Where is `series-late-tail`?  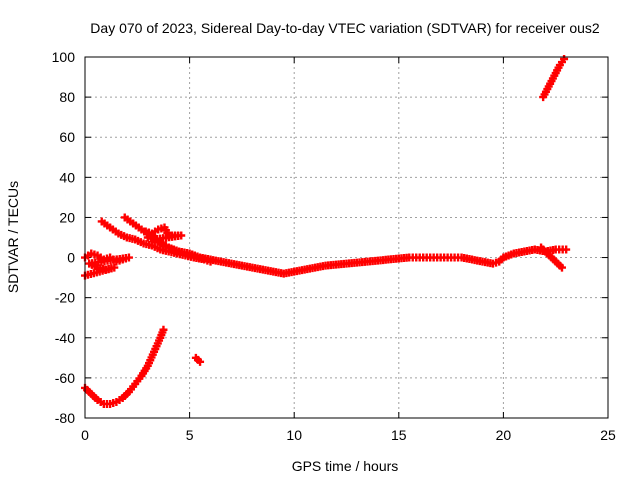 series-late-tail is located at coordinates (551, 257).